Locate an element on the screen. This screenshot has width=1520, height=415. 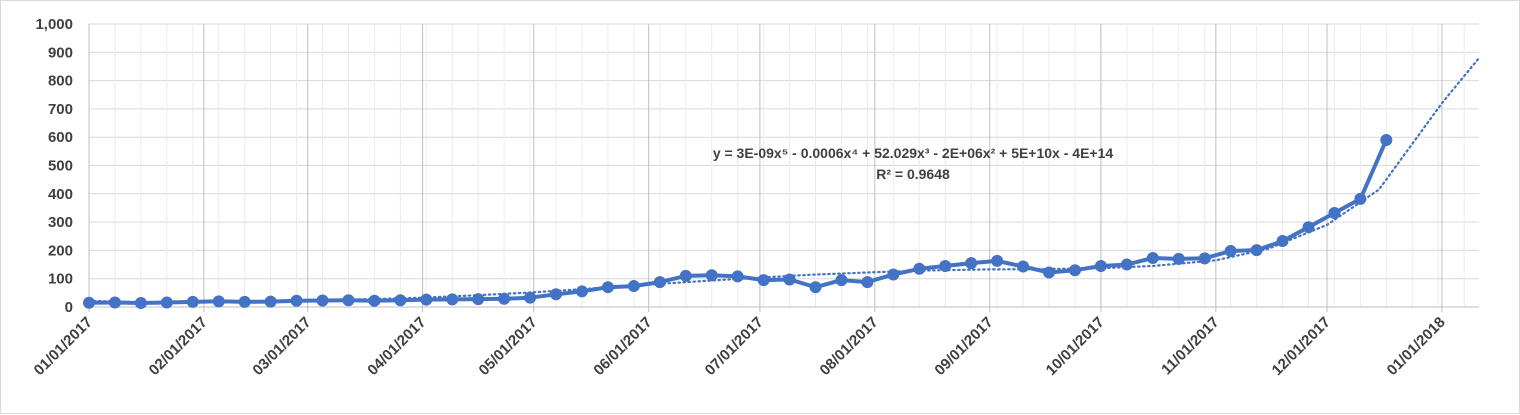
y-tick-label: 1,000 is located at coordinates (54, 24).